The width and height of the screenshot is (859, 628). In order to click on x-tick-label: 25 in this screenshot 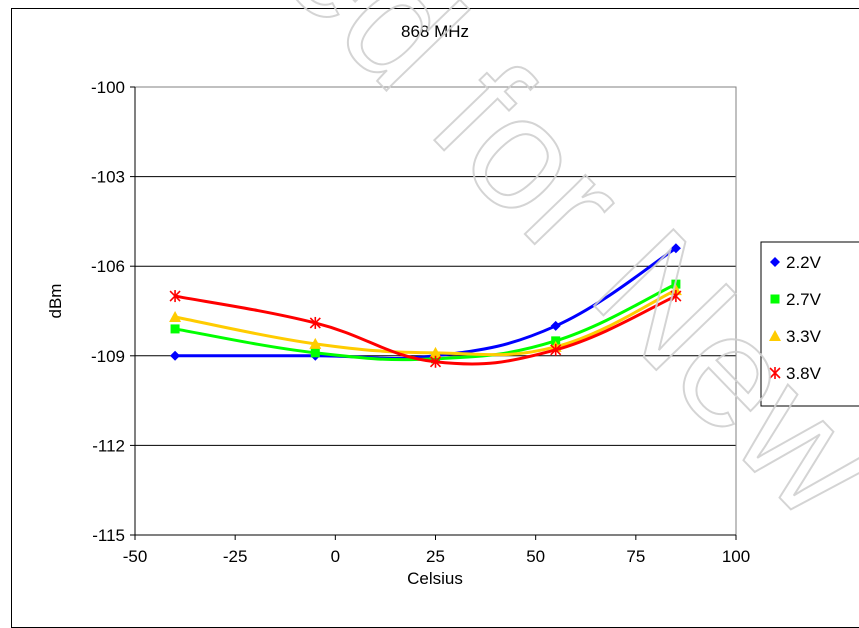, I will do `click(435, 556)`.